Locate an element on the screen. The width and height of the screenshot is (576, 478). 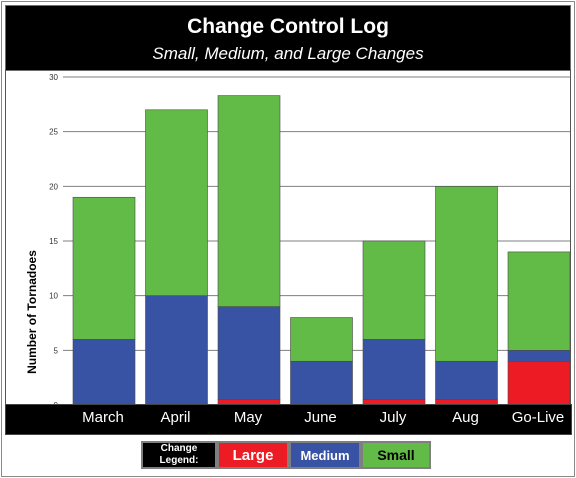
bar-medium-march is located at coordinates (104, 372).